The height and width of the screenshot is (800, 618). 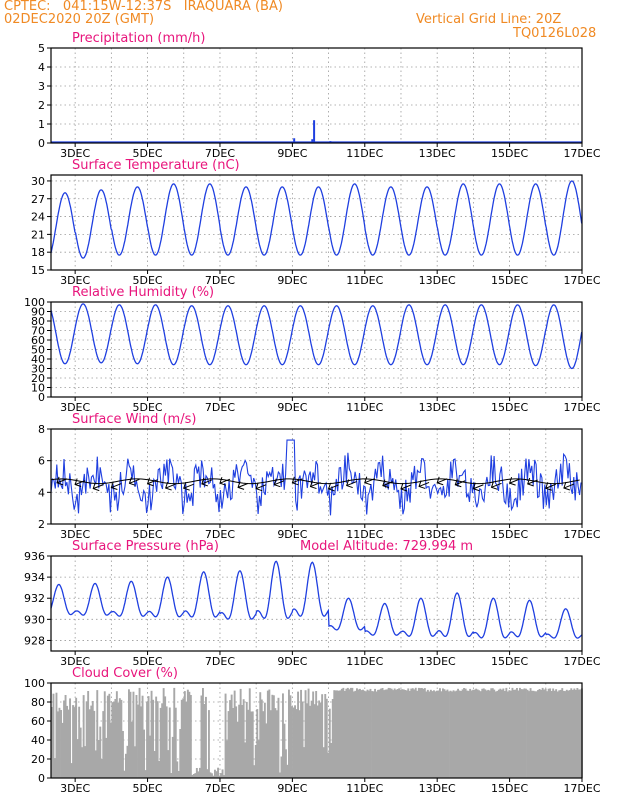 What do you see at coordinates (316, 476) in the screenshot?
I see `wind-frame` at bounding box center [316, 476].